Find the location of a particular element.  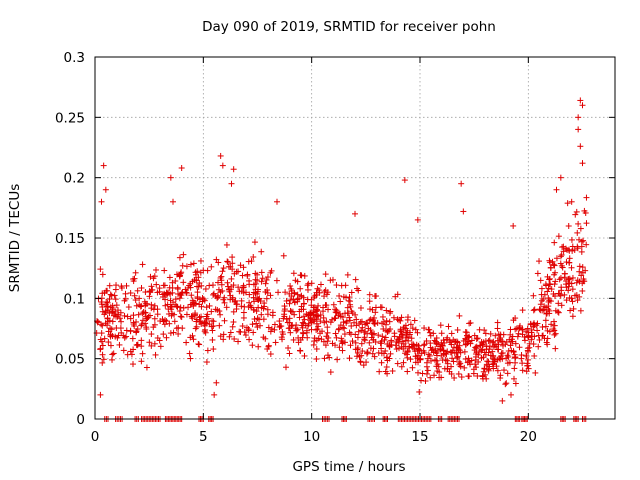

x-tick-label: 15 is located at coordinates (419, 437).